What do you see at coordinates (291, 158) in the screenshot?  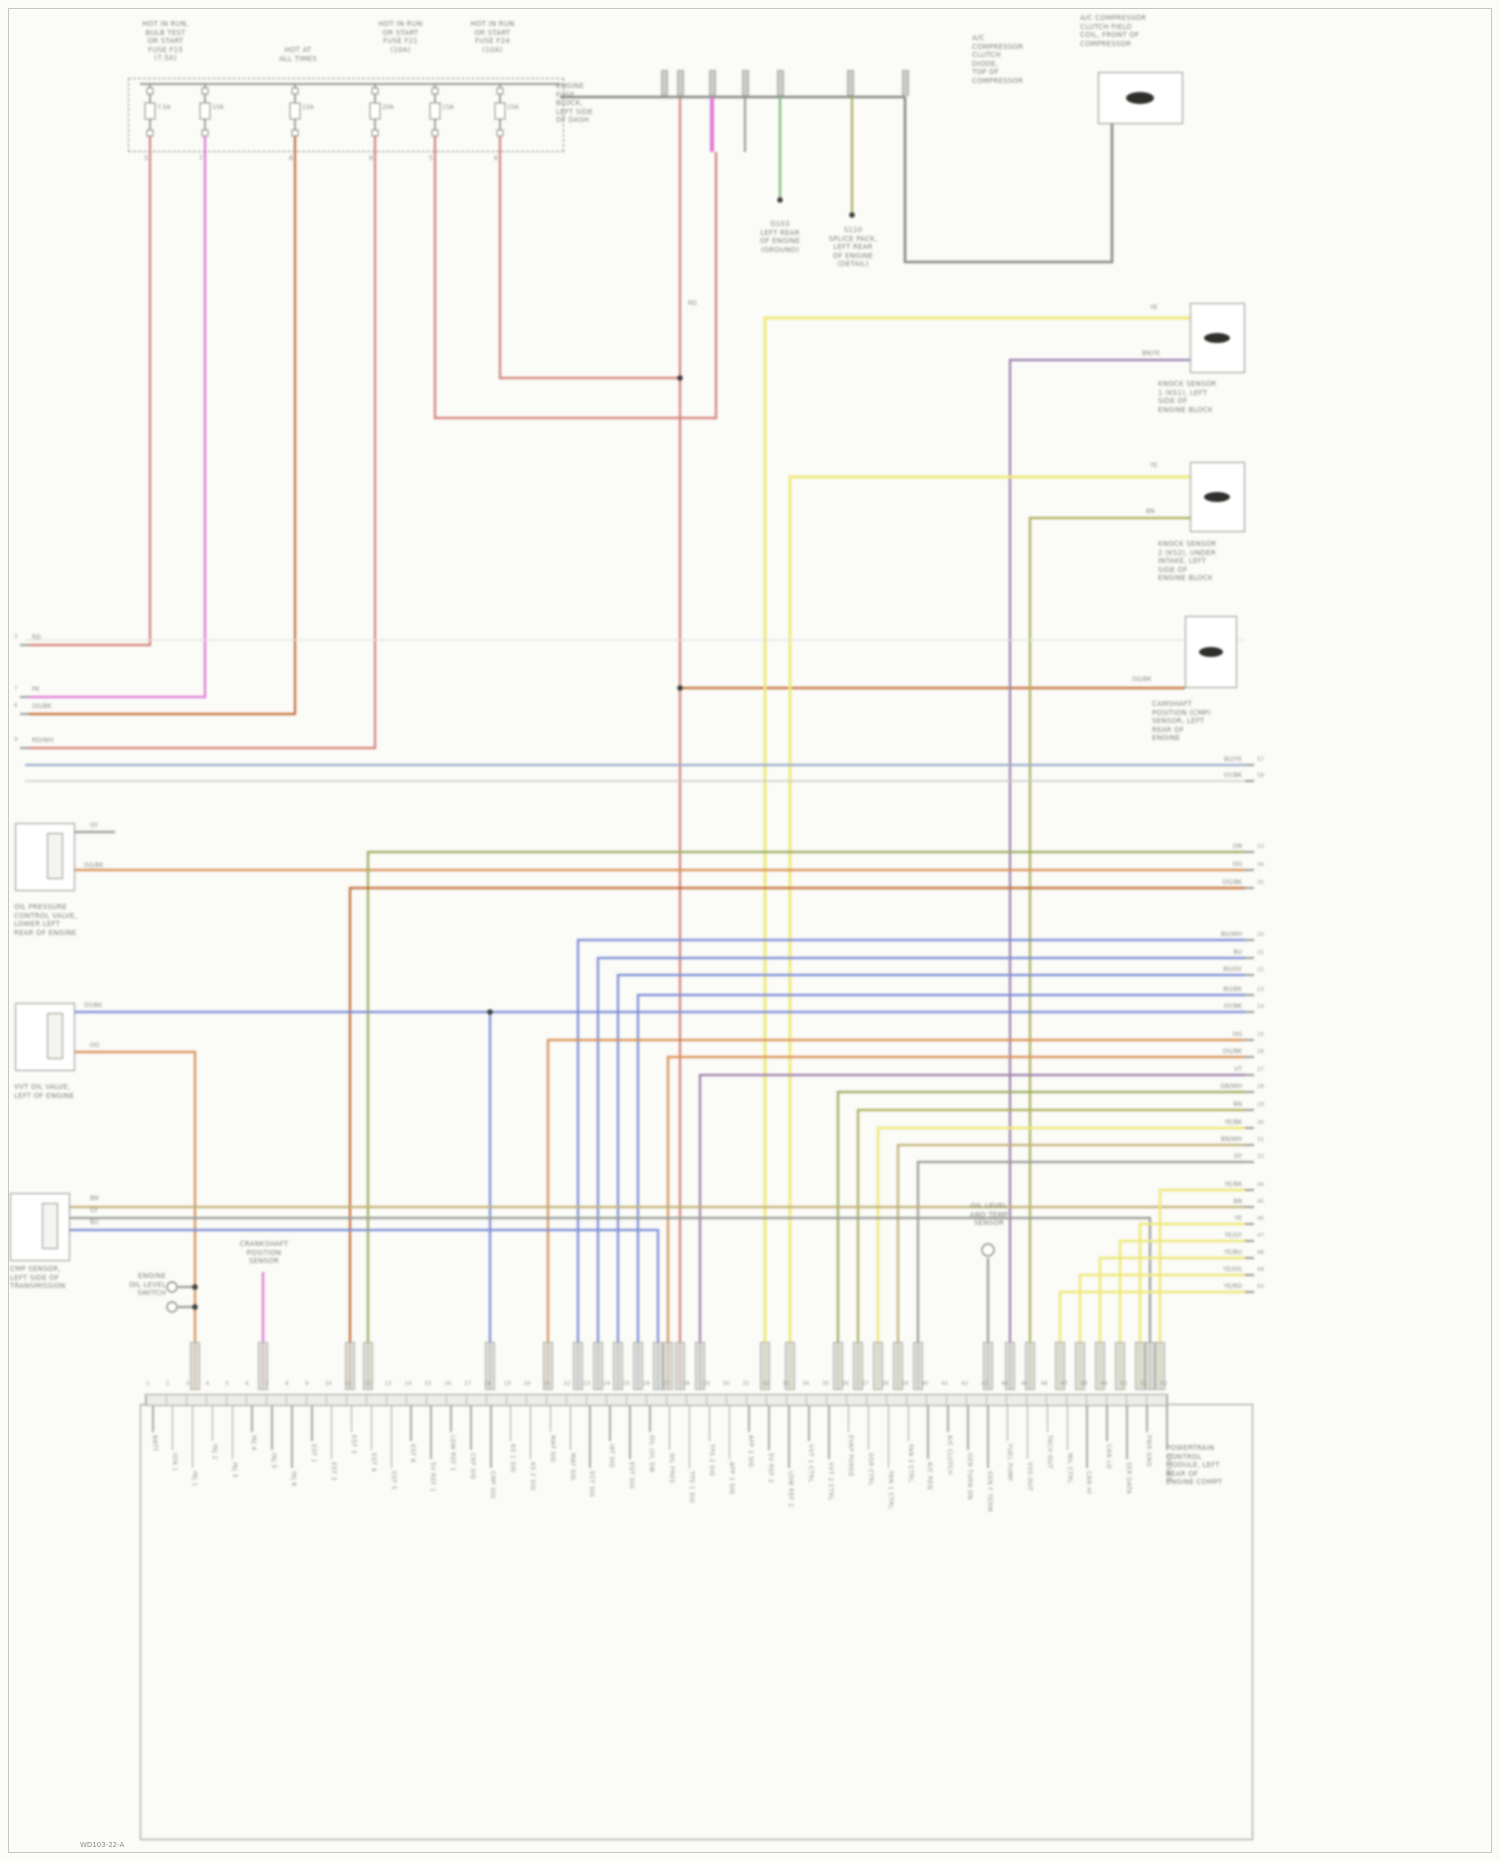 I see `wire-color-label: 8` at bounding box center [291, 158].